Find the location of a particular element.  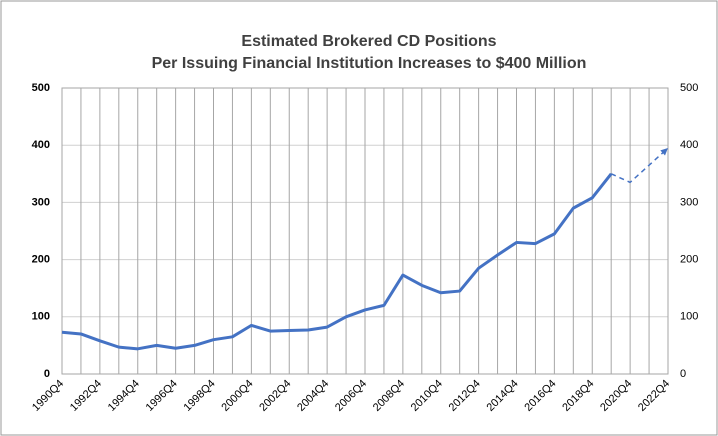

y2-tick-label: 0 is located at coordinates (683, 374).